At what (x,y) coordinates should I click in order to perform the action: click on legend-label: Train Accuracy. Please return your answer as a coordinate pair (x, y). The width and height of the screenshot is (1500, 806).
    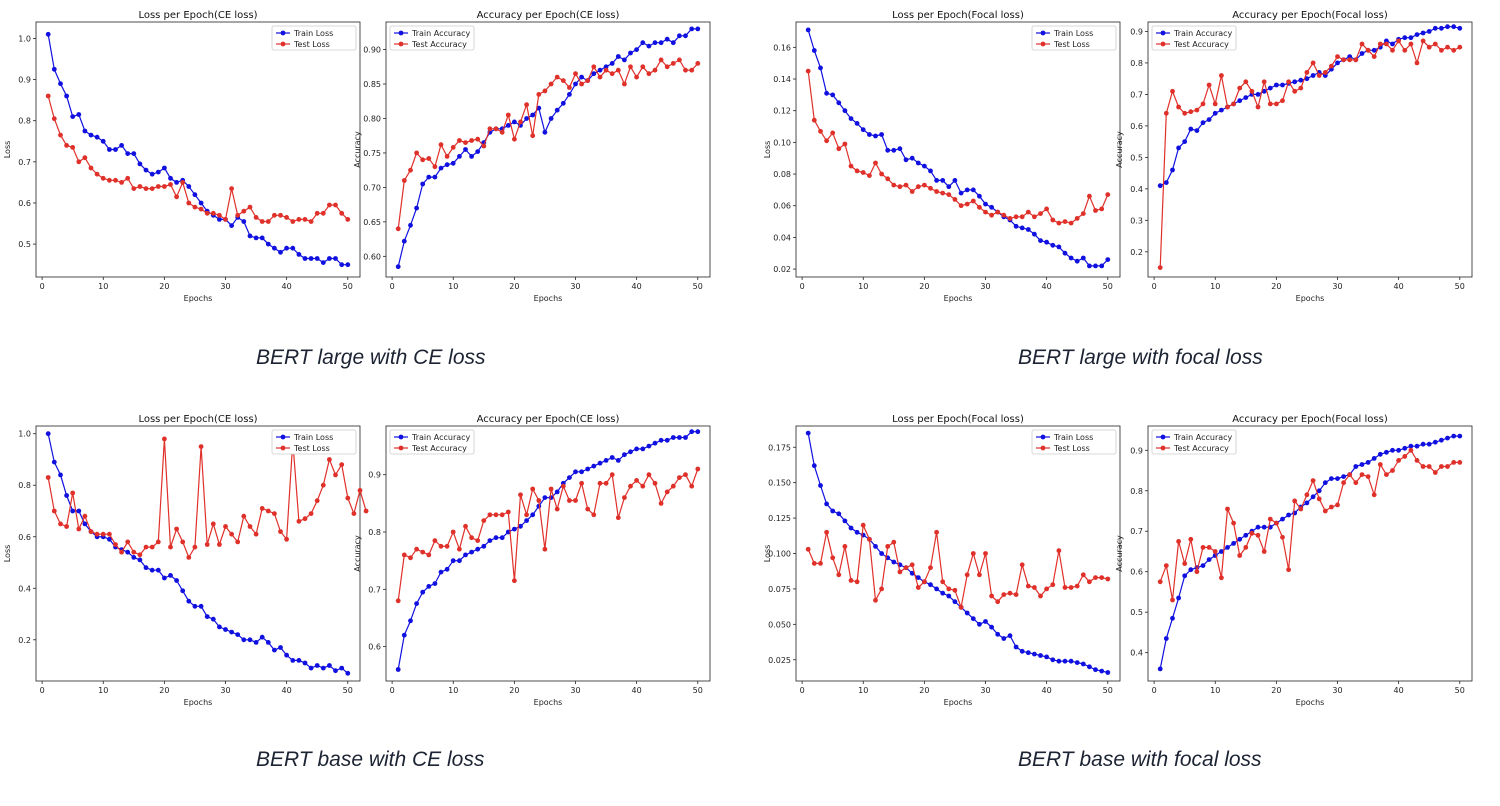
    Looking at the image, I should click on (441, 33).